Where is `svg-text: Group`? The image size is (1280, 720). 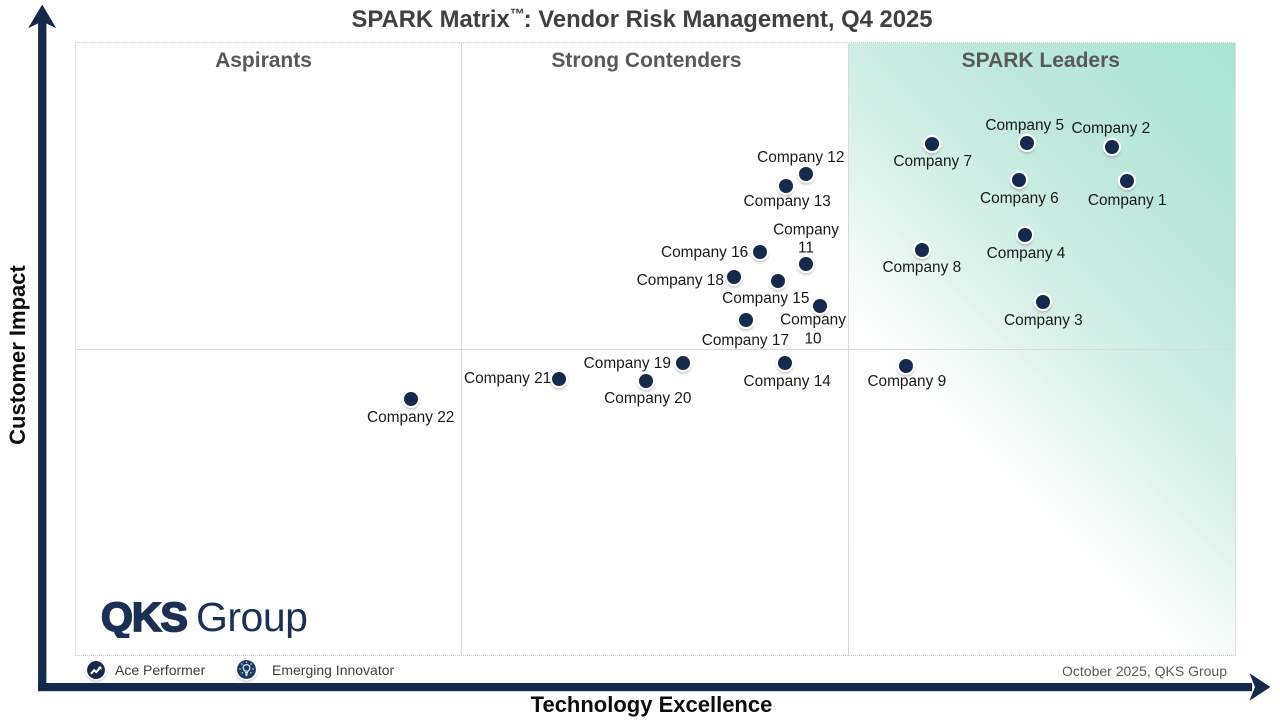
svg-text: Group is located at coordinates (251, 616).